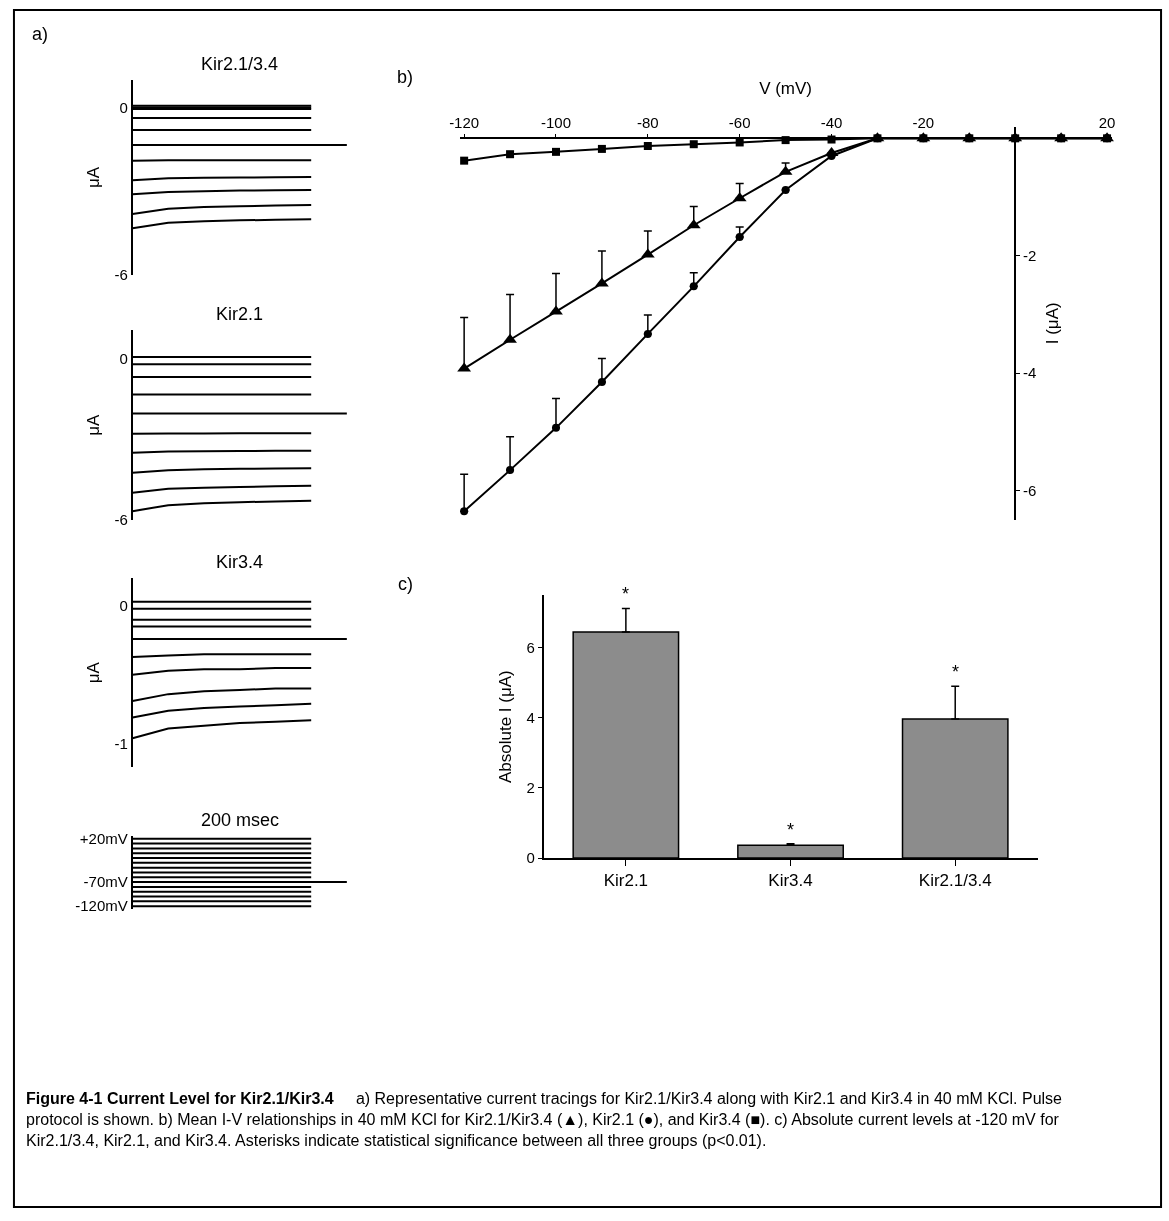 The height and width of the screenshot is (1221, 1169). I want to click on y-tick-label: -120mV, so click(101, 906).